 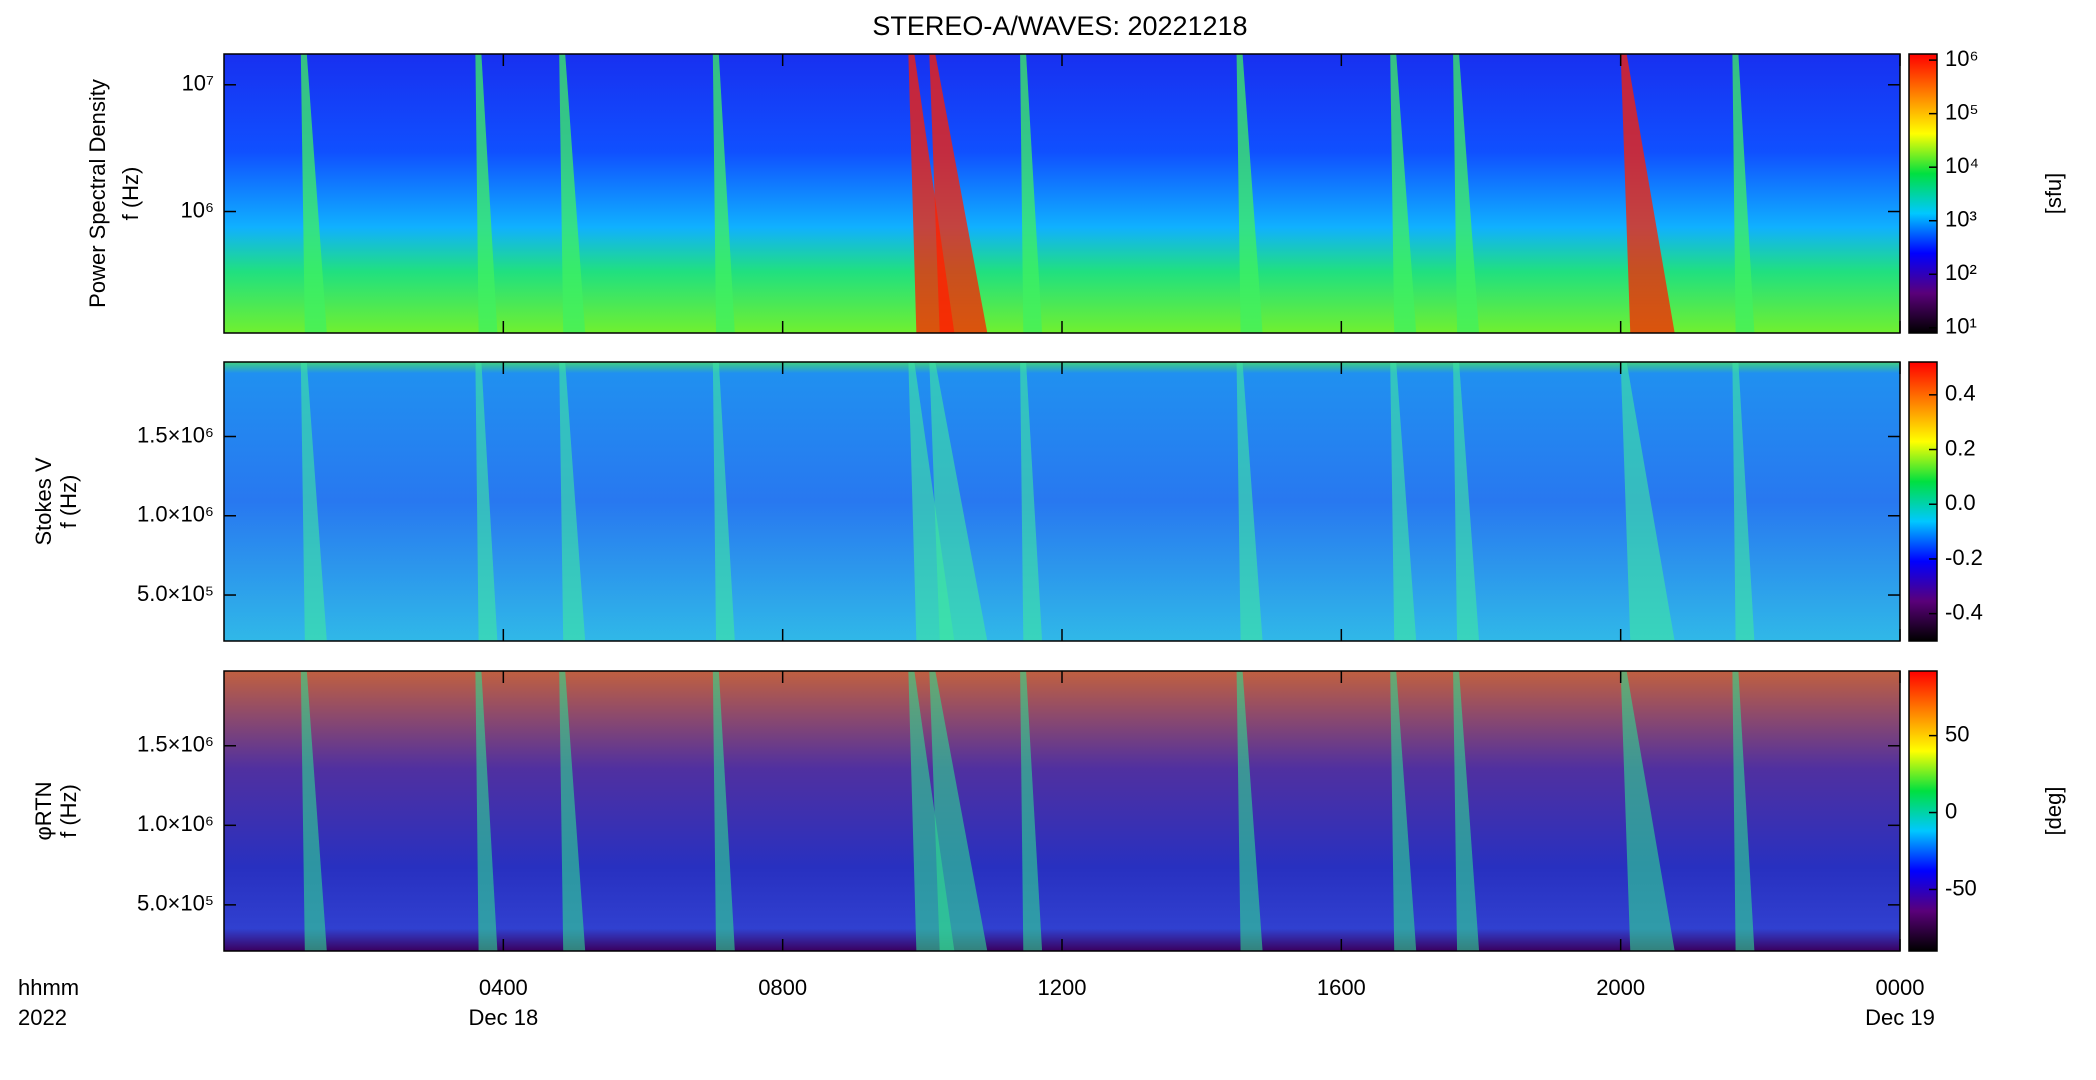 I want to click on x-tick-label: 0800, so click(x=782, y=987).